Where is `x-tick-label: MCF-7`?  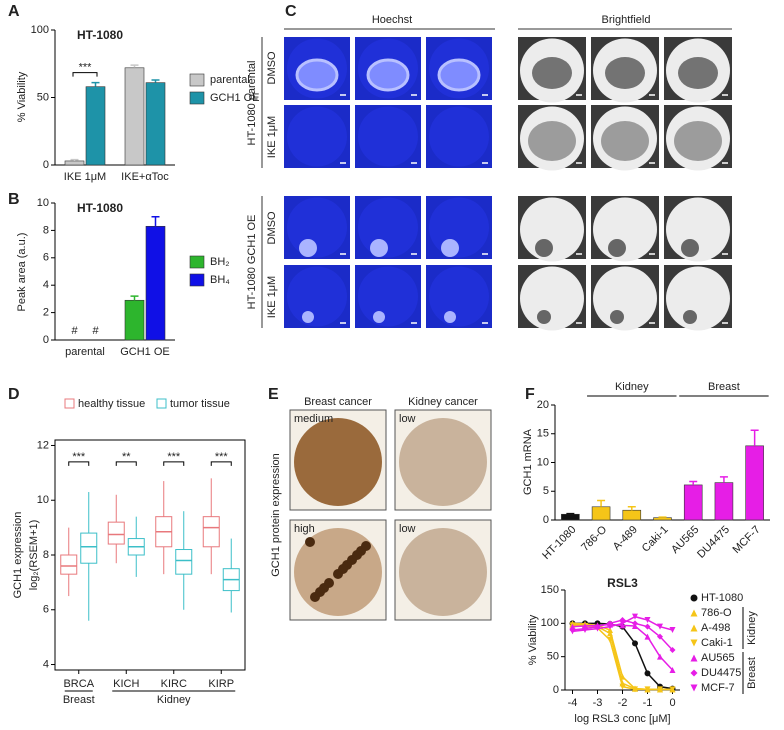 x-tick-label: MCF-7 is located at coordinates (747, 540).